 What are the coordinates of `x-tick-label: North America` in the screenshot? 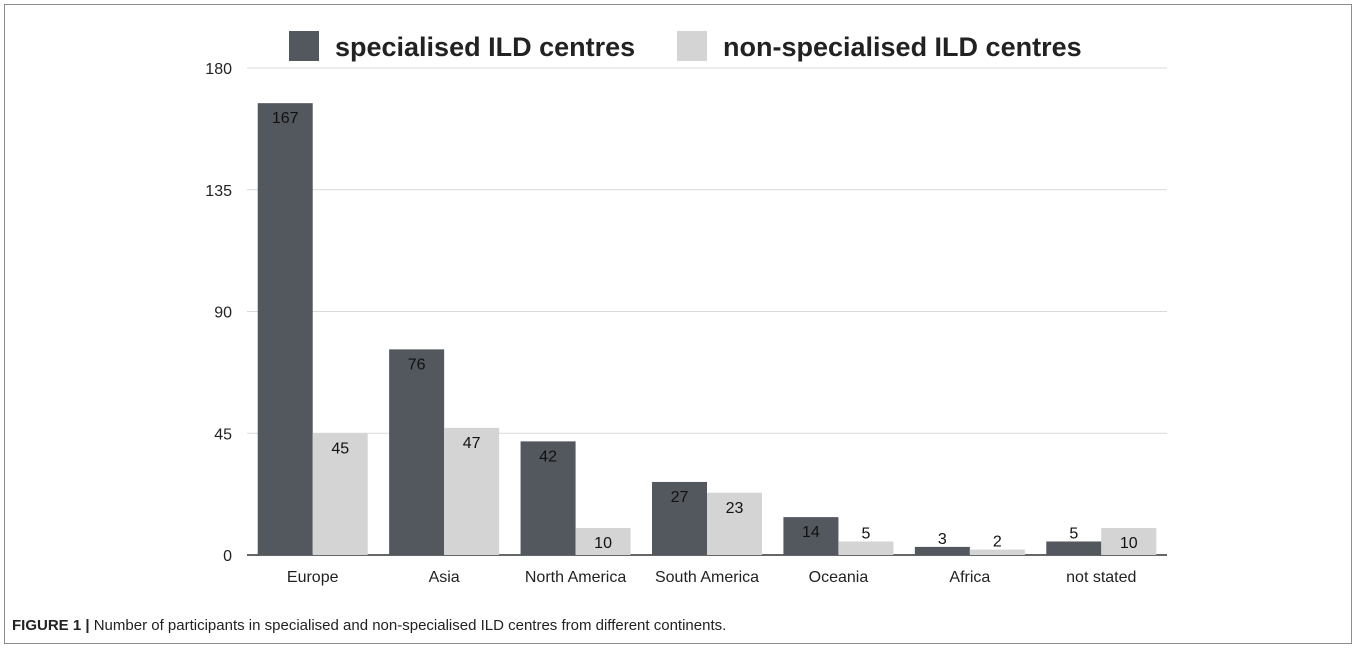 It's located at (575, 577).